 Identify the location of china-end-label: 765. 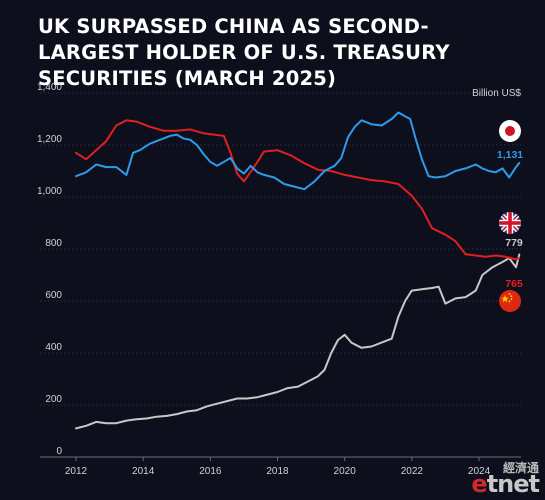
(514, 284).